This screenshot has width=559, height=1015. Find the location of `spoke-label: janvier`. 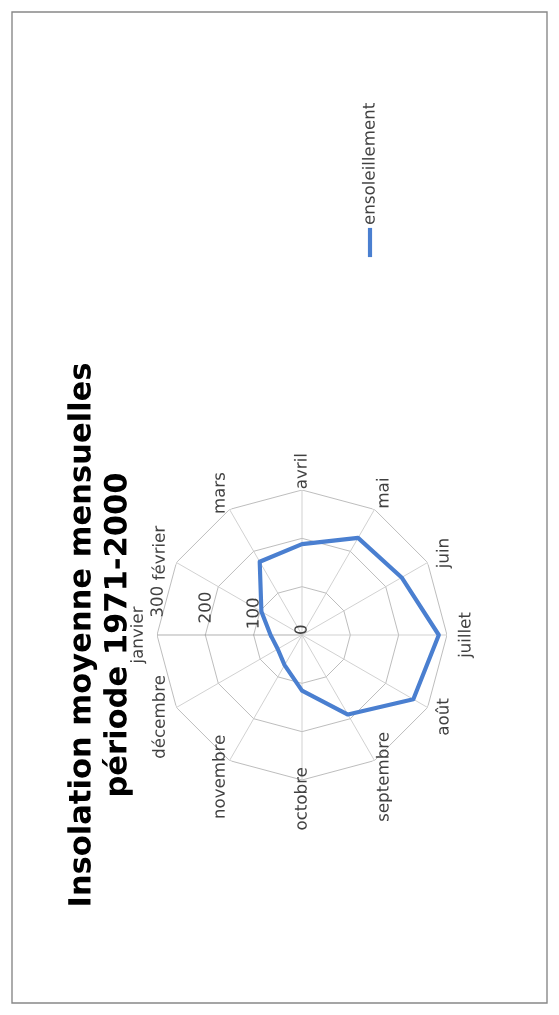

spoke-label: janvier is located at coordinates (138, 635).